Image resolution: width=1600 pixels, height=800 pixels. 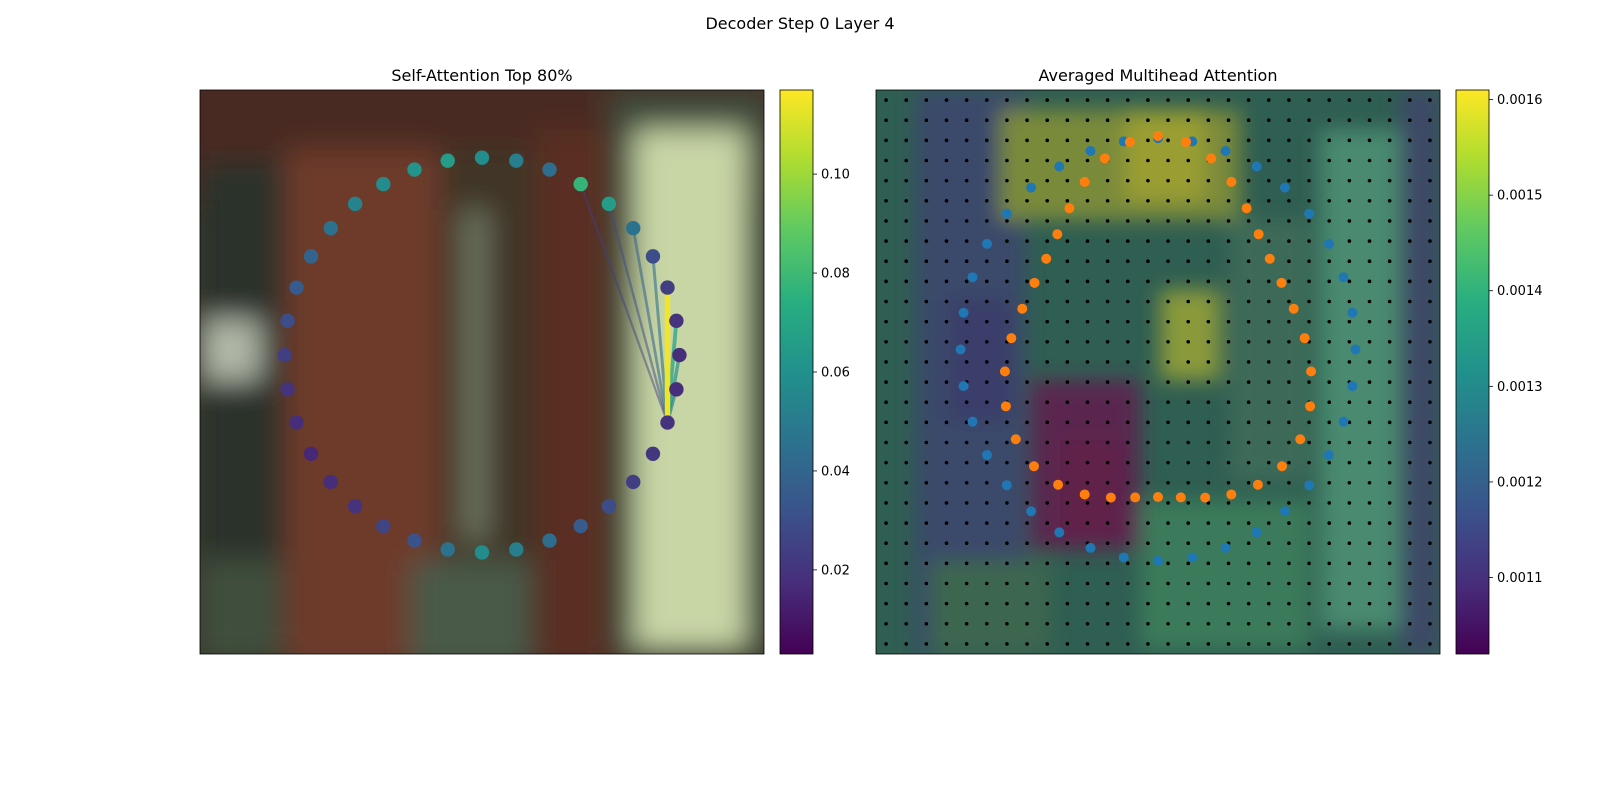 What do you see at coordinates (835, 471) in the screenshot?
I see `colorbar-tick-label: 0.04` at bounding box center [835, 471].